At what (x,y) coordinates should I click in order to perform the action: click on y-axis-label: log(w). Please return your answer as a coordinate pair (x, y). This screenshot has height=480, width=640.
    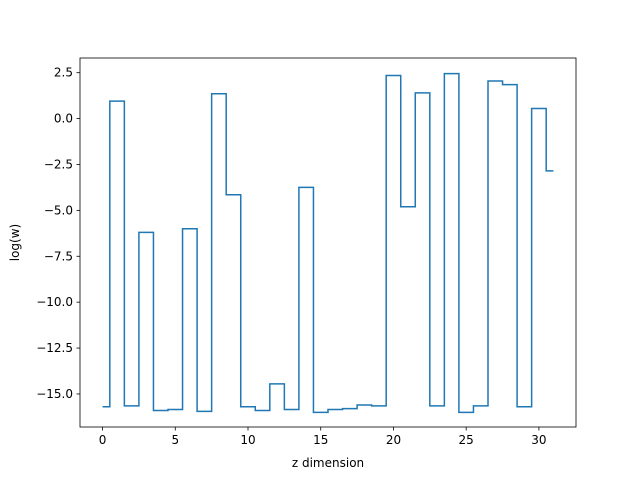
    Looking at the image, I should click on (15, 242).